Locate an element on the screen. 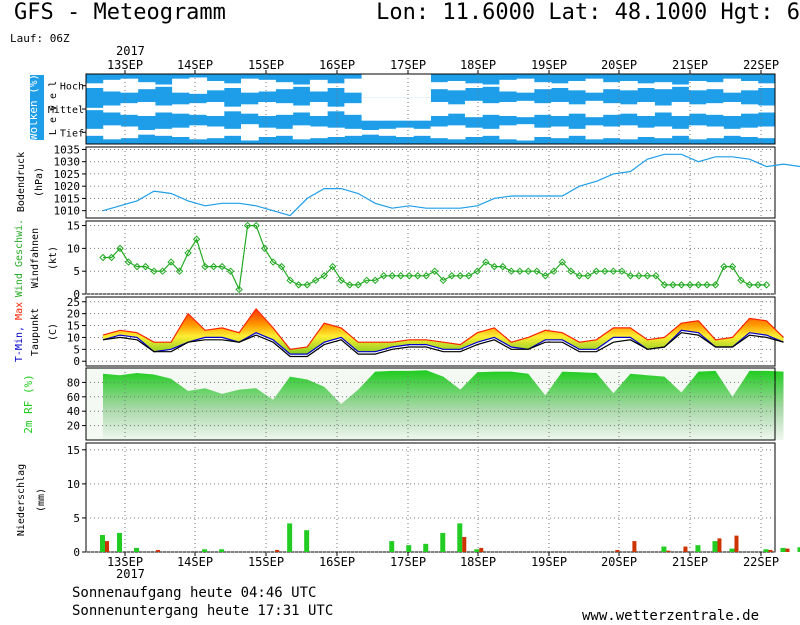  cloud-level-axis-label: L e v e l is located at coordinates (53, 108).